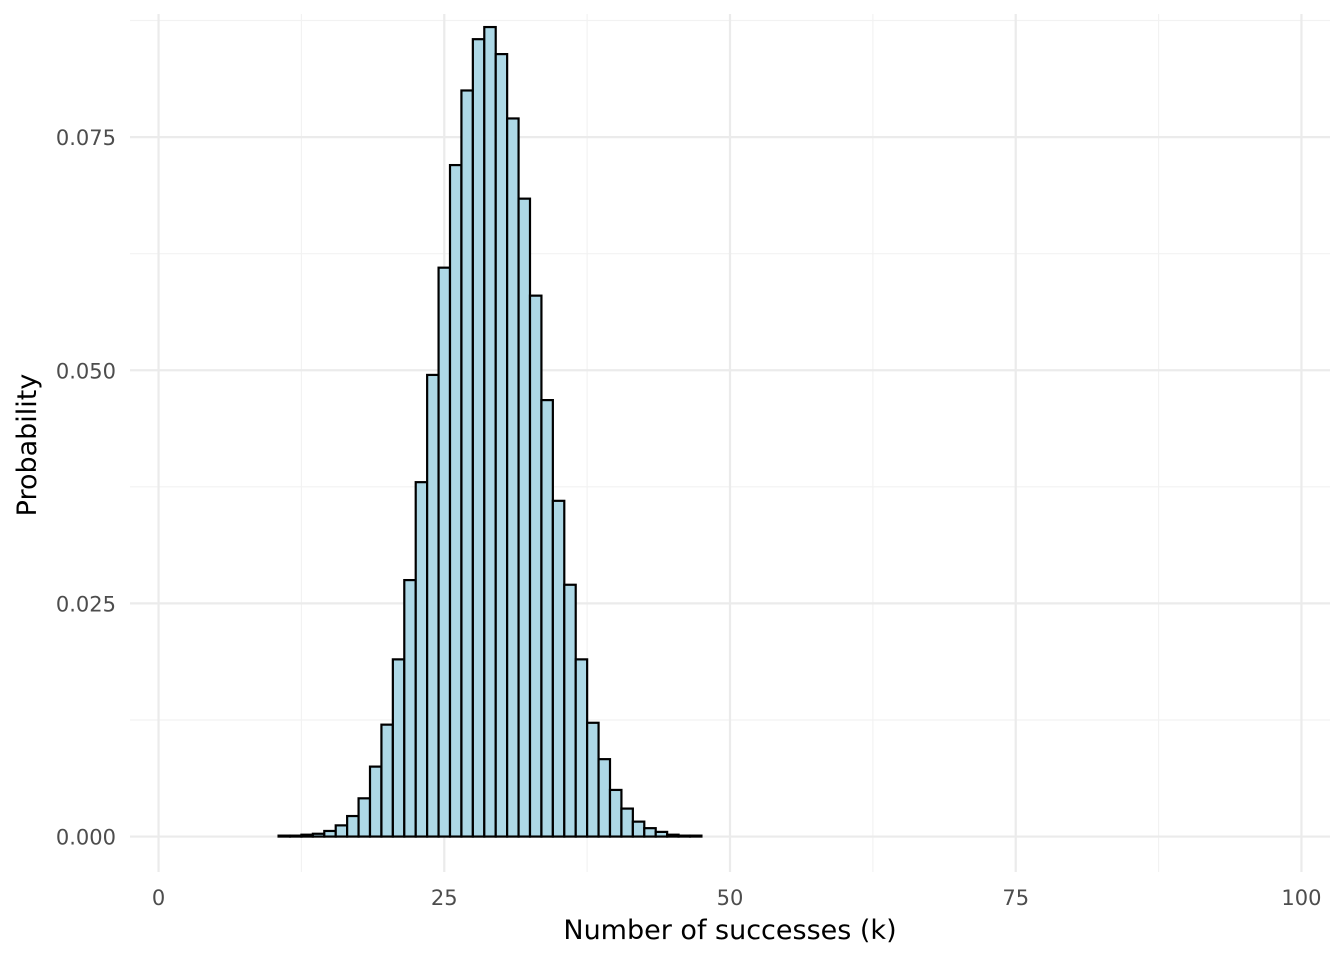 The width and height of the screenshot is (1344, 960). What do you see at coordinates (86, 604) in the screenshot?
I see `y-tick-label: 0.025` at bounding box center [86, 604].